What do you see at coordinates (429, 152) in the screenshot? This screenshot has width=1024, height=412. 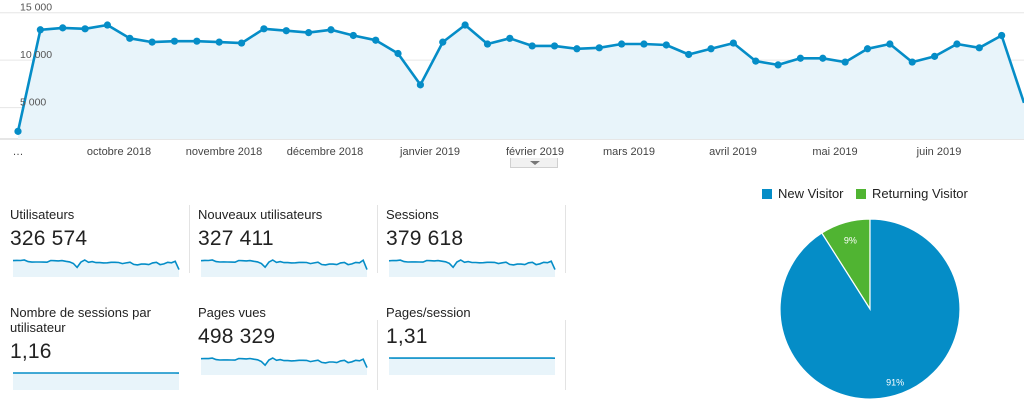 I see `x-tick-label: janvier 2019` at bounding box center [429, 152].